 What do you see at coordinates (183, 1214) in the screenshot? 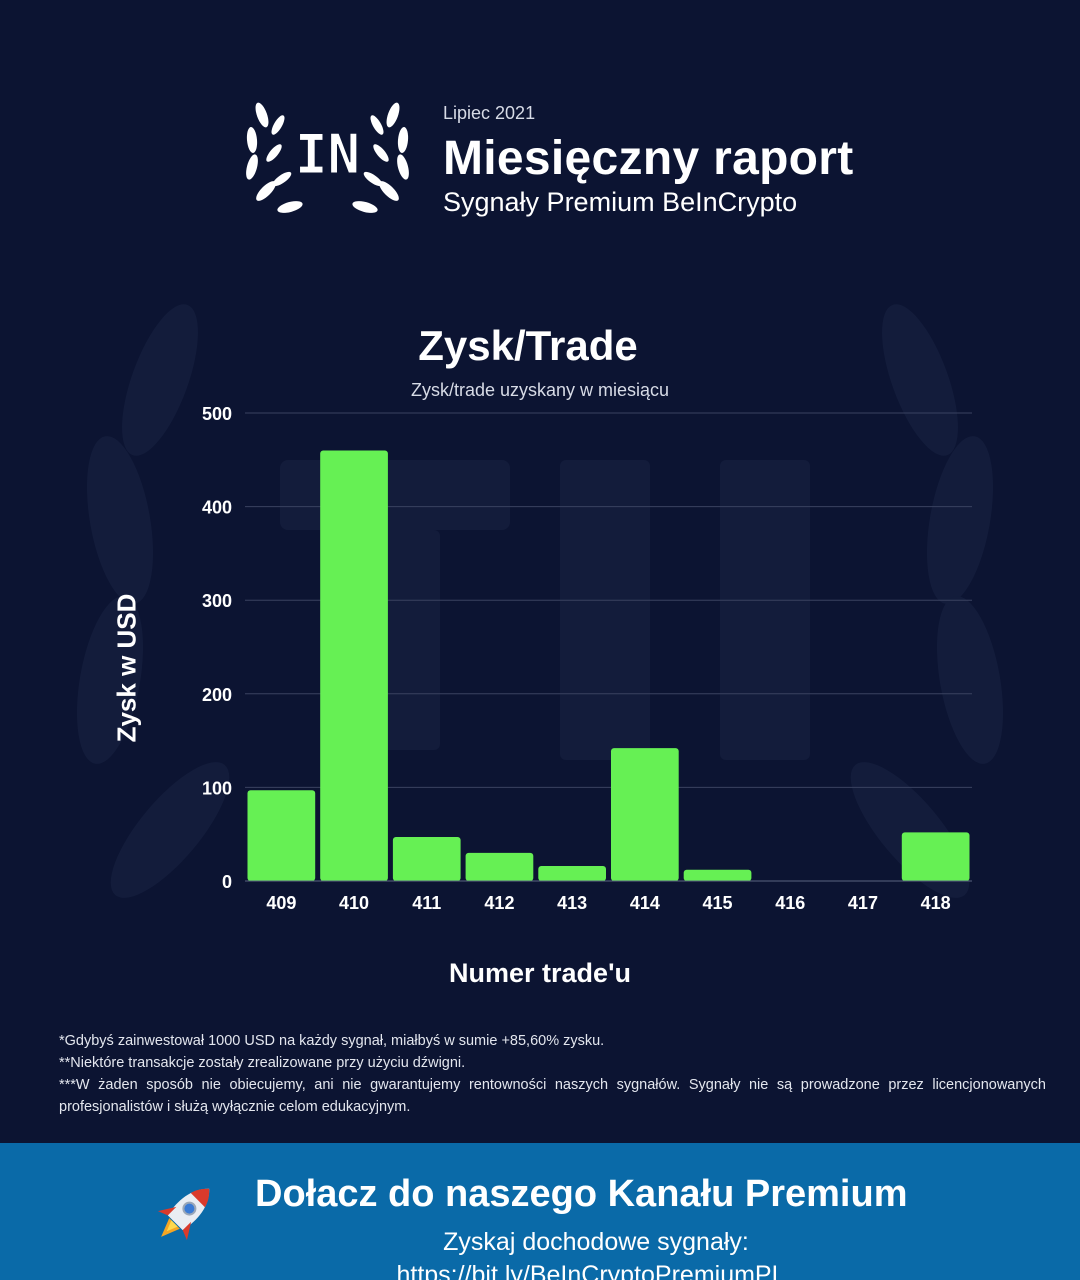
I see `rocket-icon` at bounding box center [183, 1214].